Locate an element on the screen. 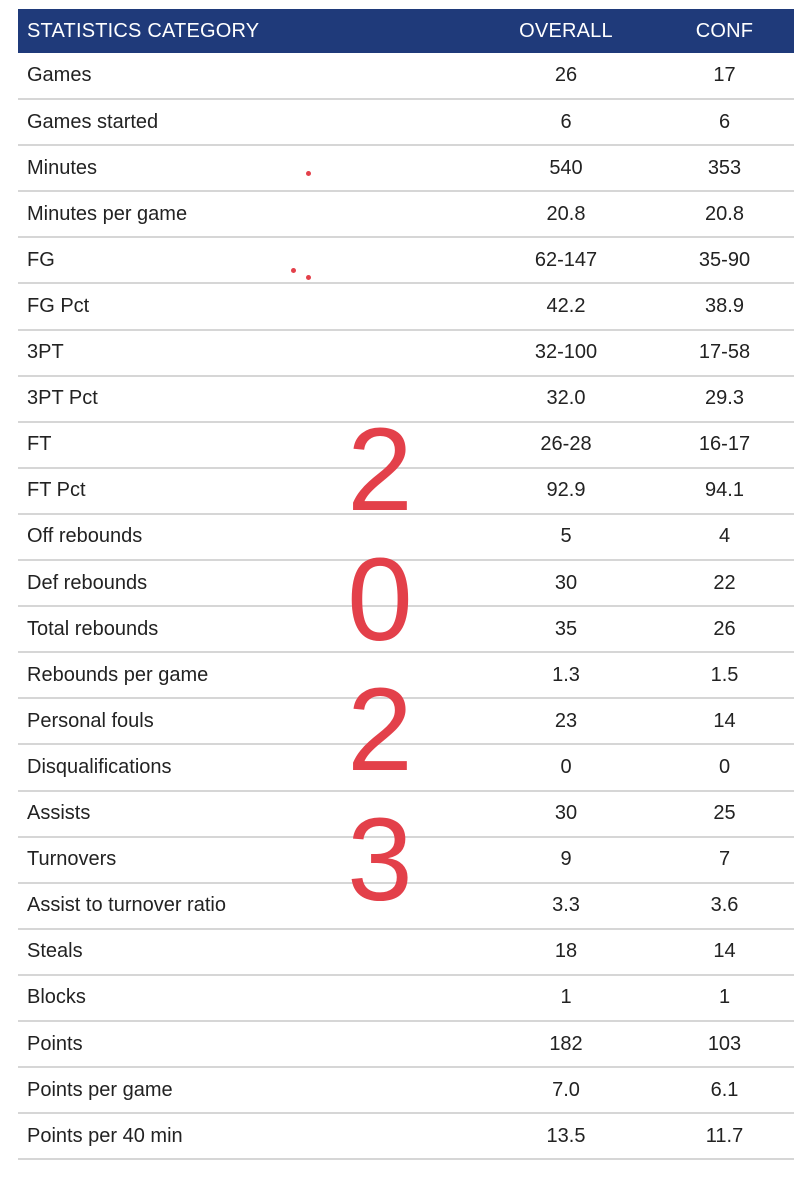 Image resolution: width=805 pixels, height=1200 pixels. table-row: FT 26-28 16-17 is located at coordinates (406, 445).